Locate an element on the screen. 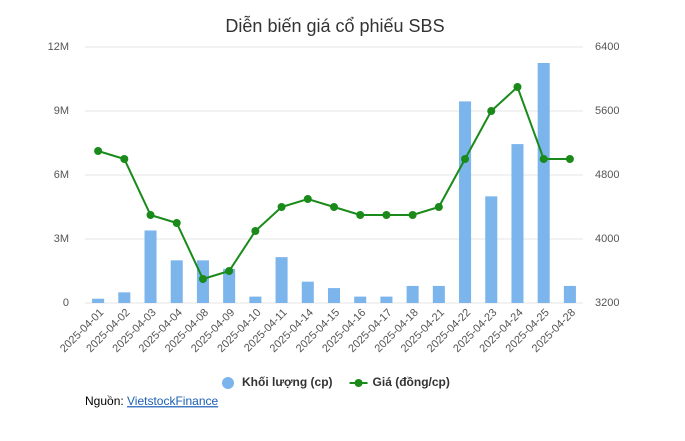  y2-tick-label: 3200 is located at coordinates (607, 303).